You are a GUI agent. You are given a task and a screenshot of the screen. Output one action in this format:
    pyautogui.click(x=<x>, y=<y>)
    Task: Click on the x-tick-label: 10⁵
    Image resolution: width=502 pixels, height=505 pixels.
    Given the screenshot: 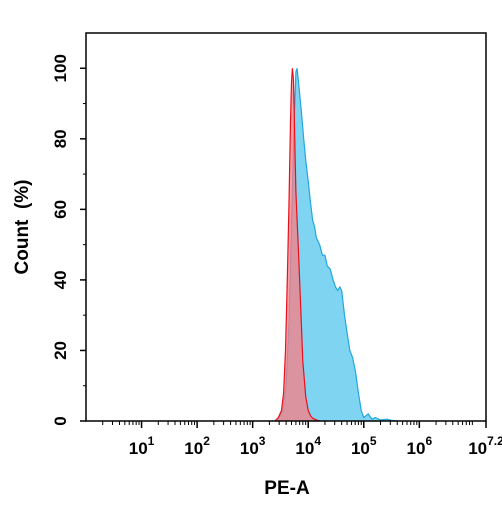 What is the action you would take?
    pyautogui.click(x=364, y=446)
    